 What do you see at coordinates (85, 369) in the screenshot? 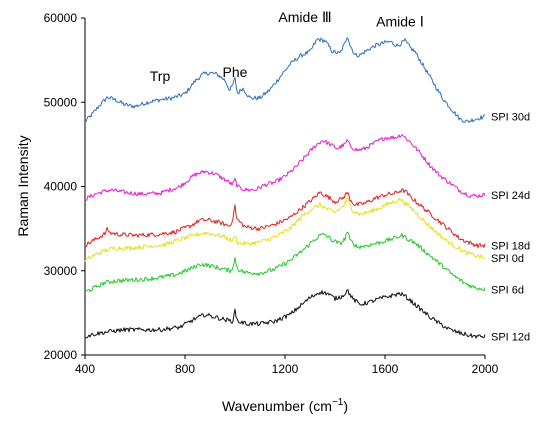
I see `x-tick-label: 400` at bounding box center [85, 369].